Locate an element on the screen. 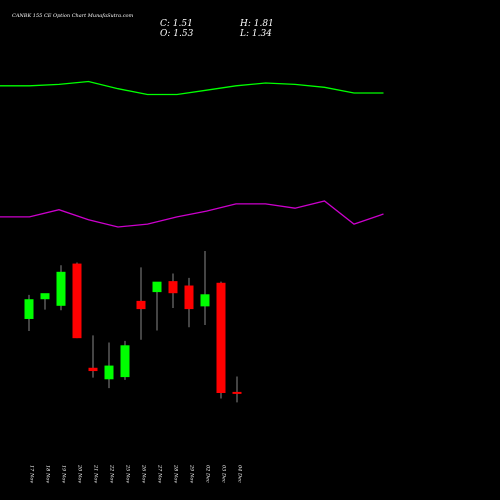 The width and height of the screenshot is (500, 500). x-tick-label: 02 Dec is located at coordinates (208, 474).